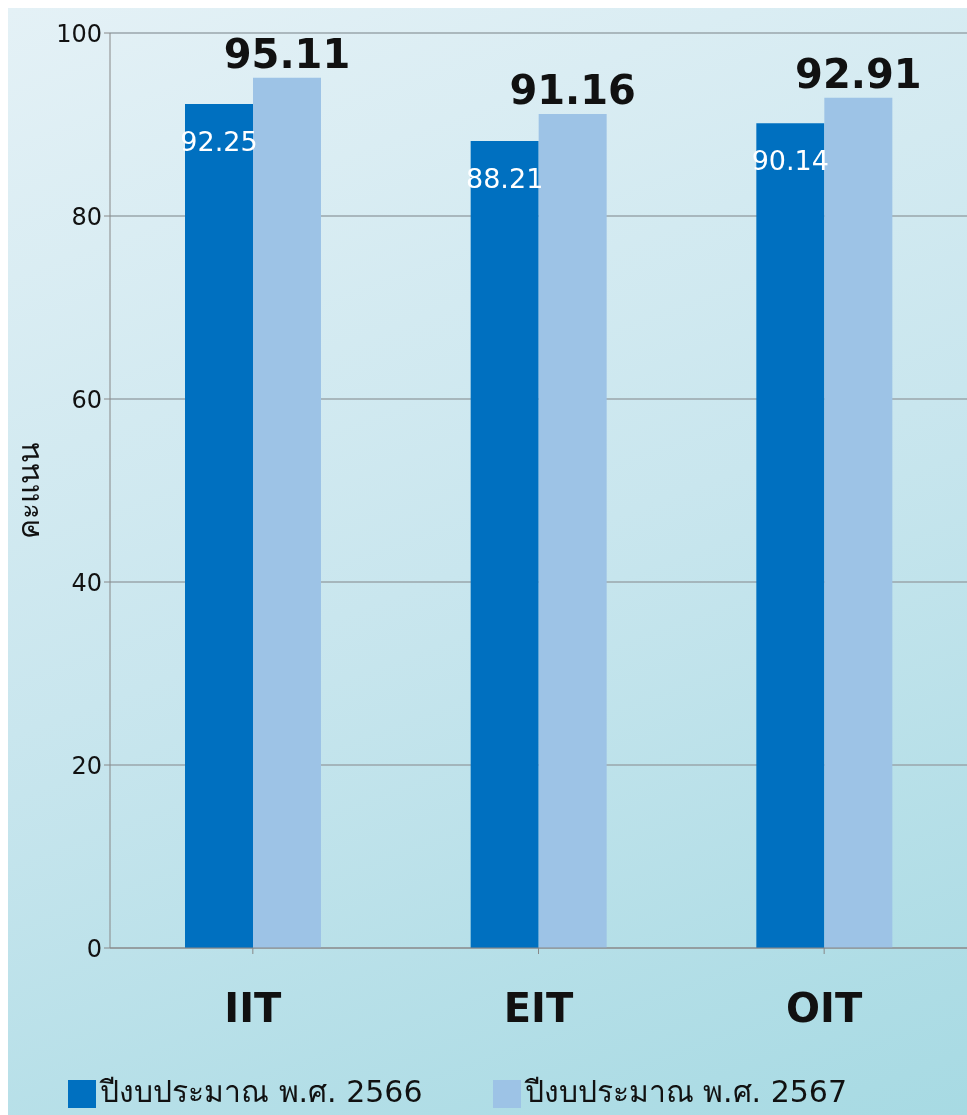 The height and width of the screenshot is (1115, 967). Describe the element at coordinates (86, 582) in the screenshot. I see `y-tick-label: 40` at that location.